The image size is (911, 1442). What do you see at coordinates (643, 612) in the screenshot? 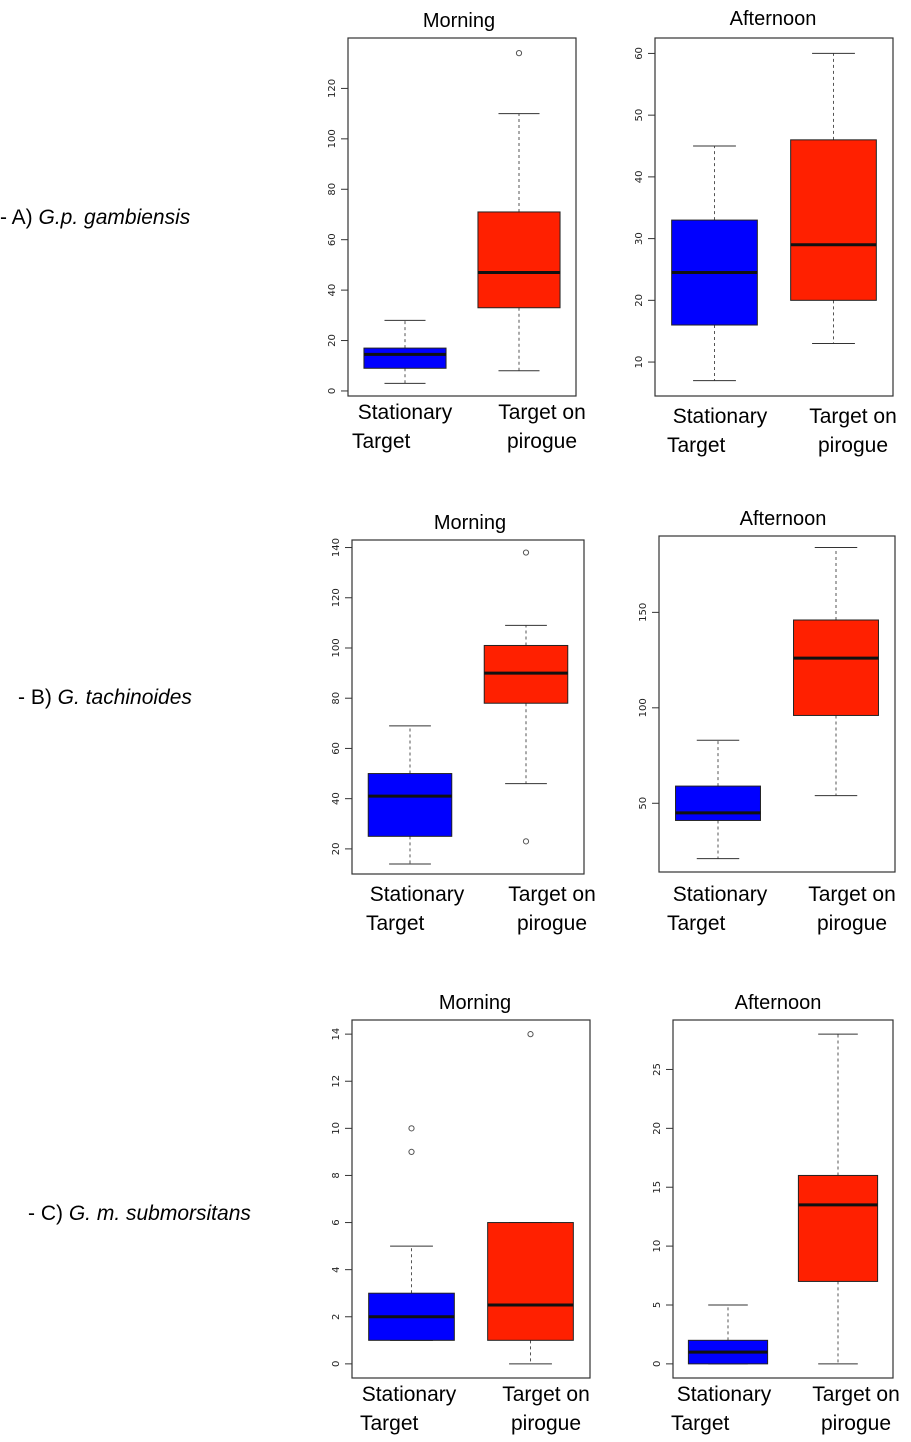
I see `y-tick-label: 150` at bounding box center [643, 612].